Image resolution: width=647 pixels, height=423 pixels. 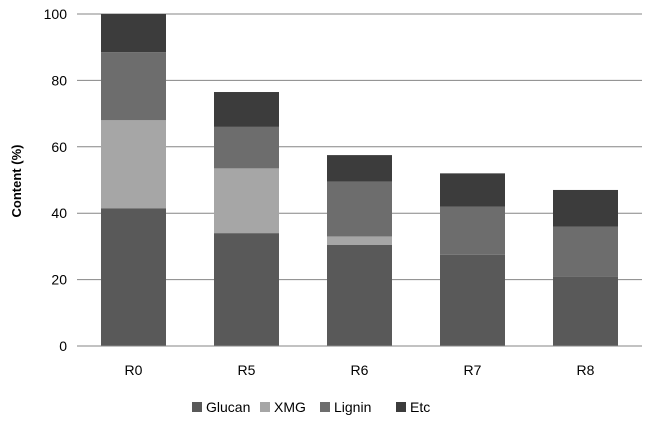 I want to click on bar-segment-glucan-r8, so click(x=585, y=311).